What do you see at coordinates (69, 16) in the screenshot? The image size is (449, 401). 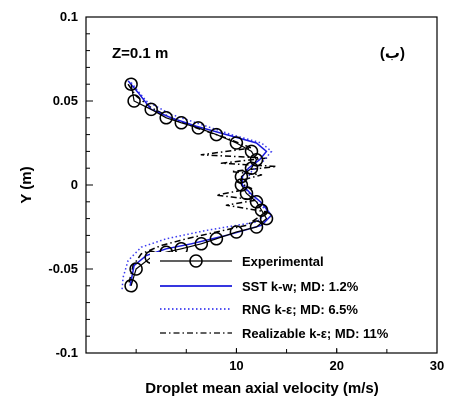 I see `y-tick-label: 0.1` at bounding box center [69, 16].